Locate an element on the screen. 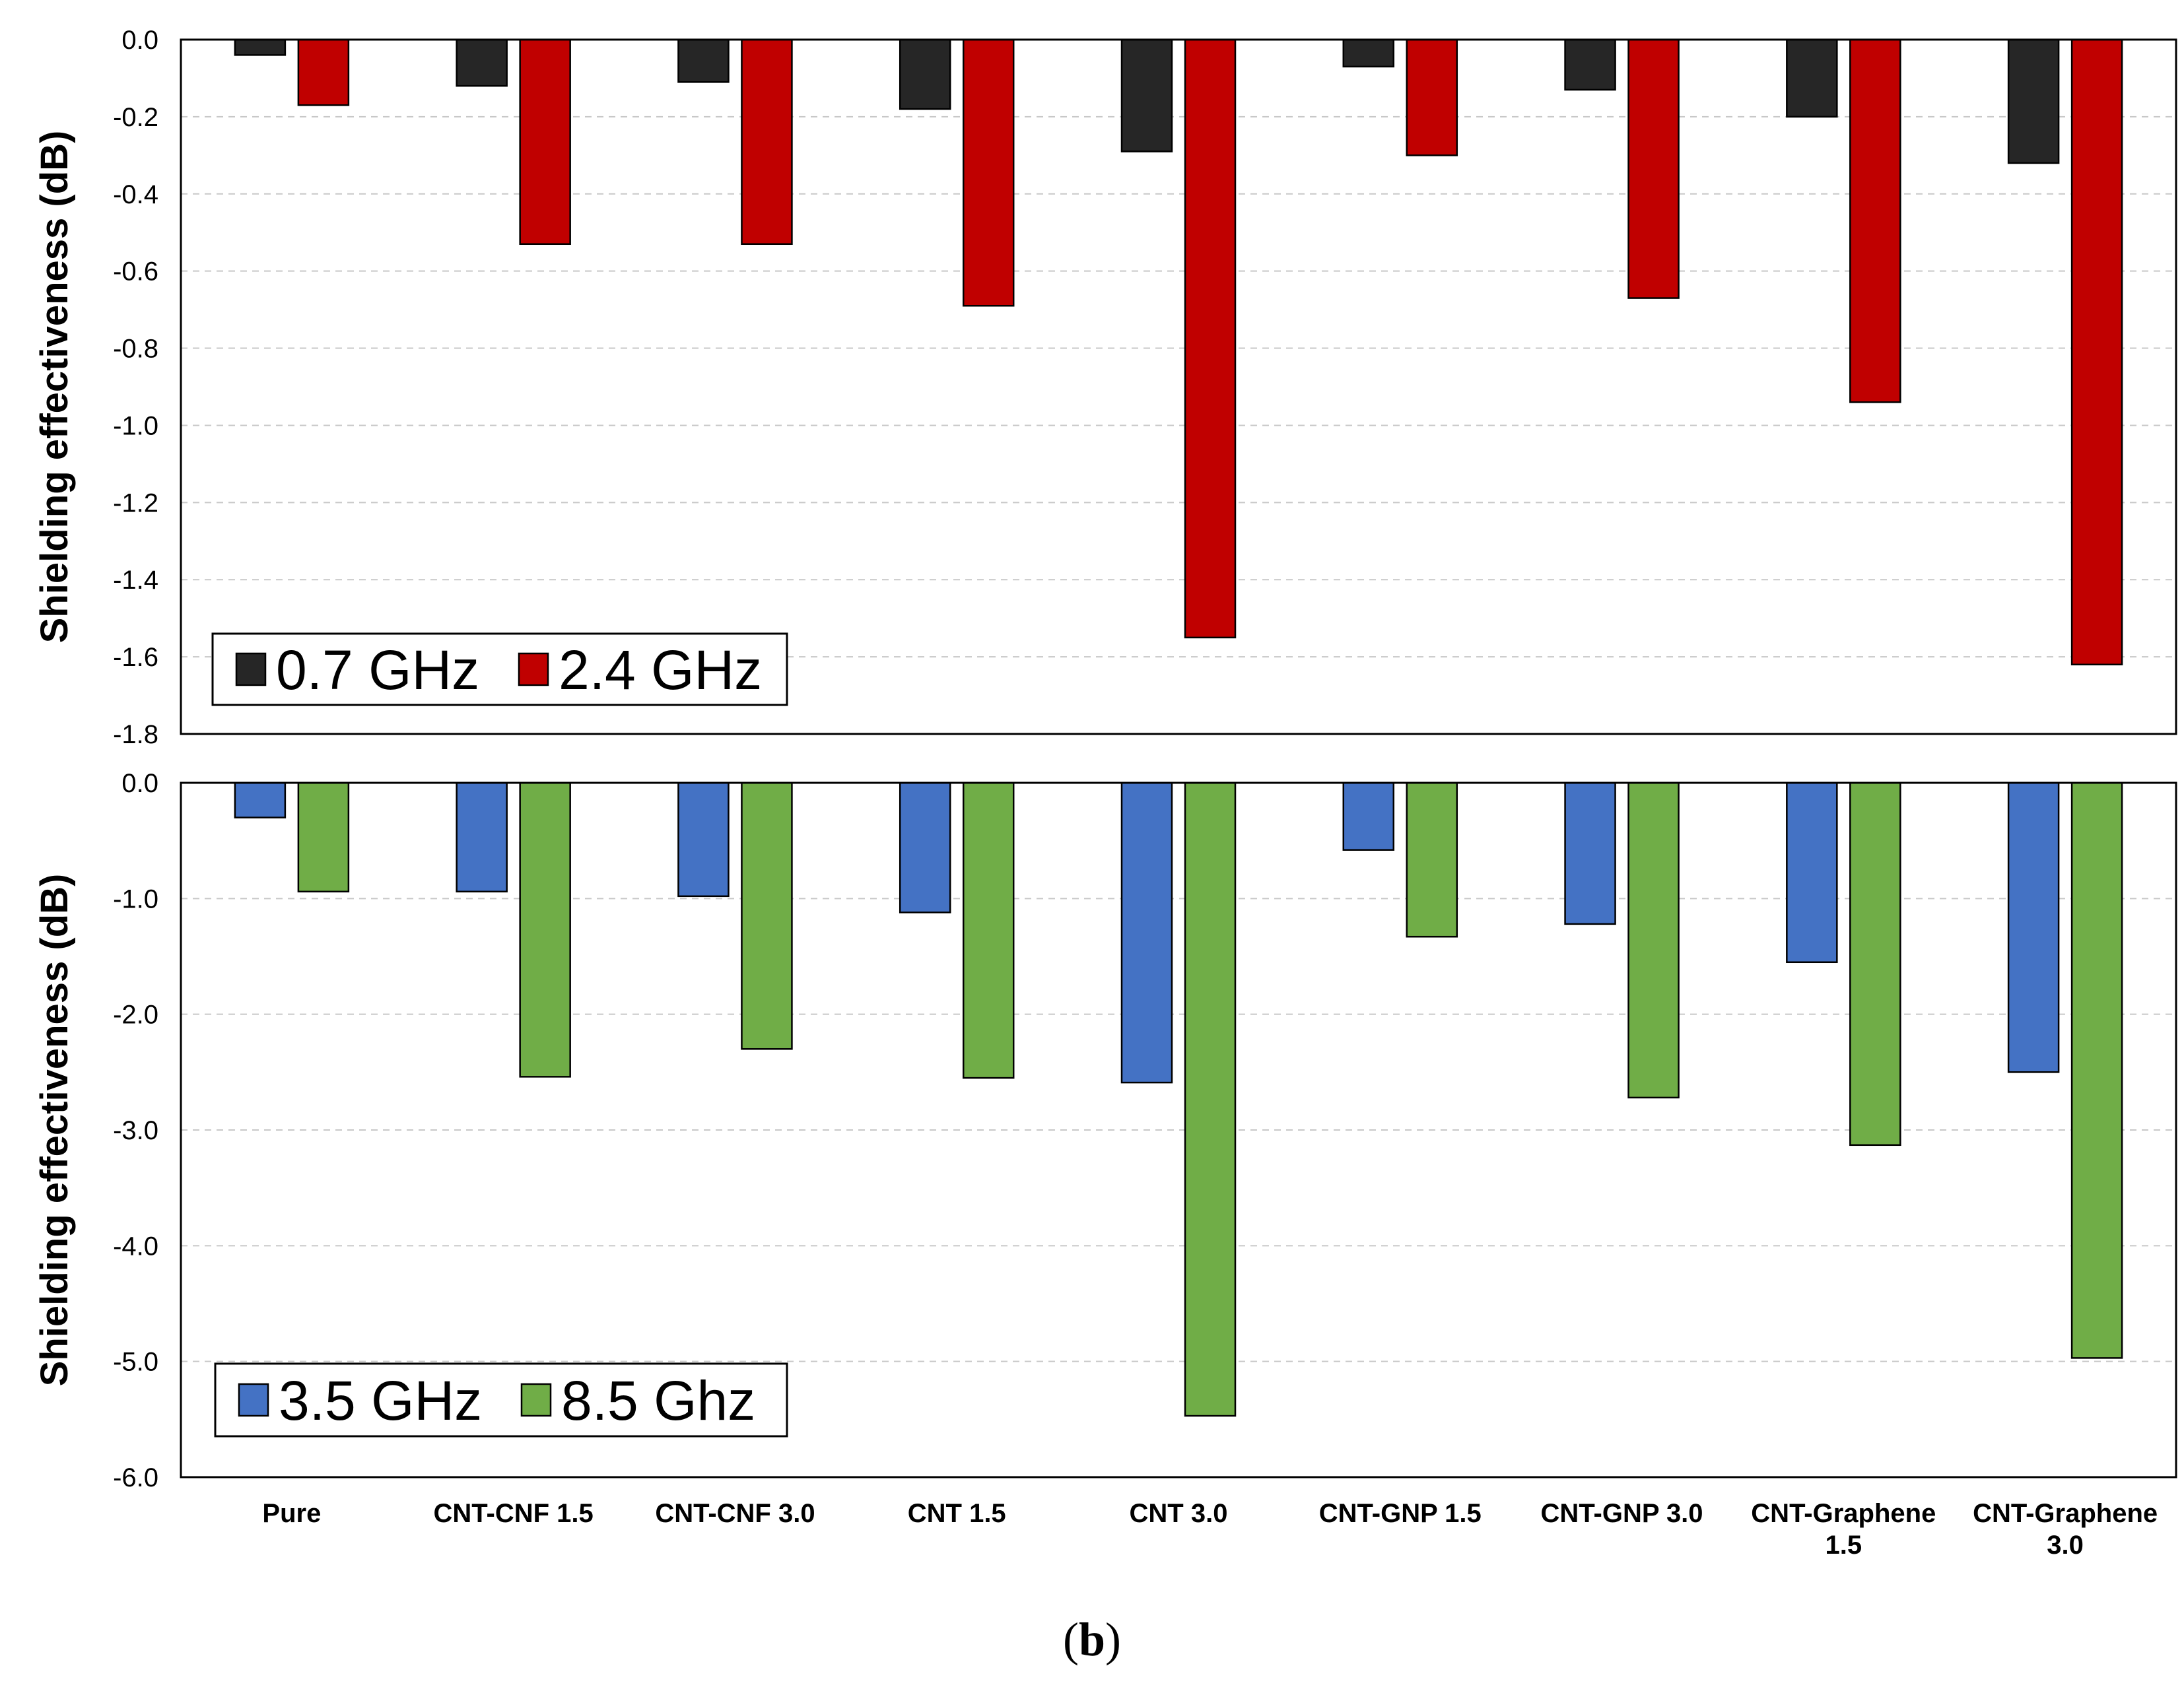  y-tick-label: -1.4 is located at coordinates (135, 580).